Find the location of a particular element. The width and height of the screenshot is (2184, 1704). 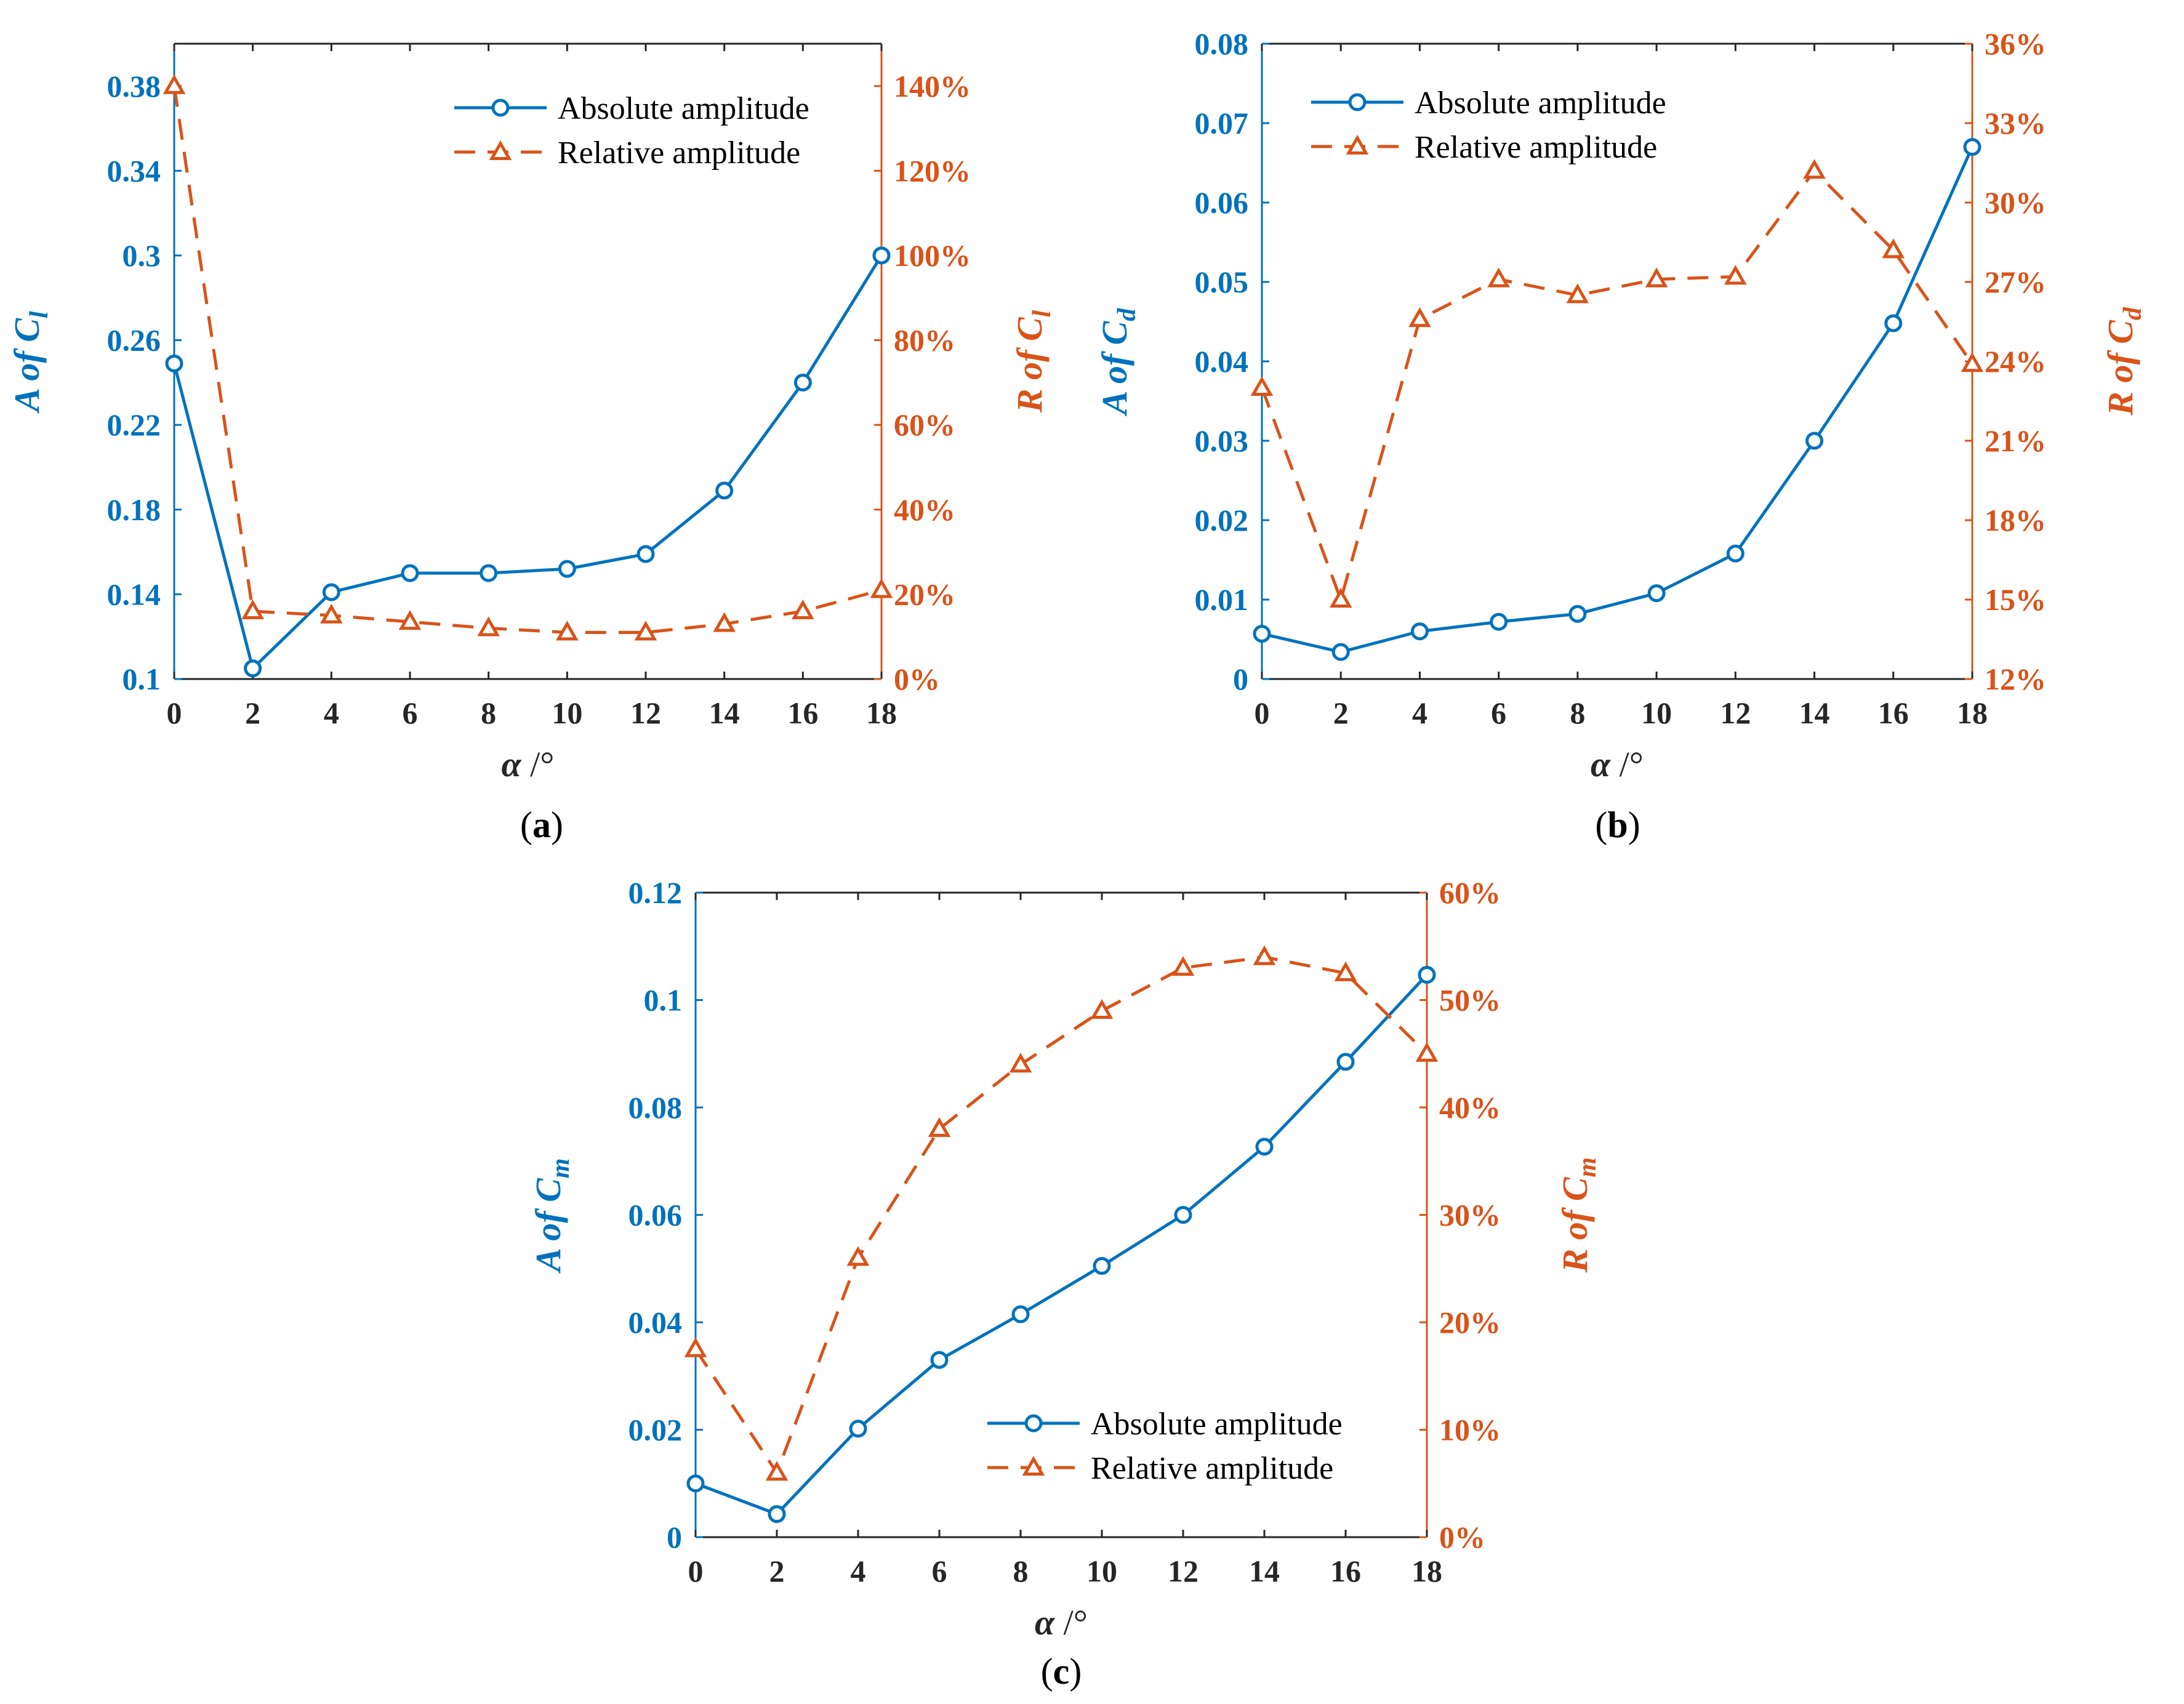

left-y-tick-label: 0.18 is located at coordinates (134, 510).